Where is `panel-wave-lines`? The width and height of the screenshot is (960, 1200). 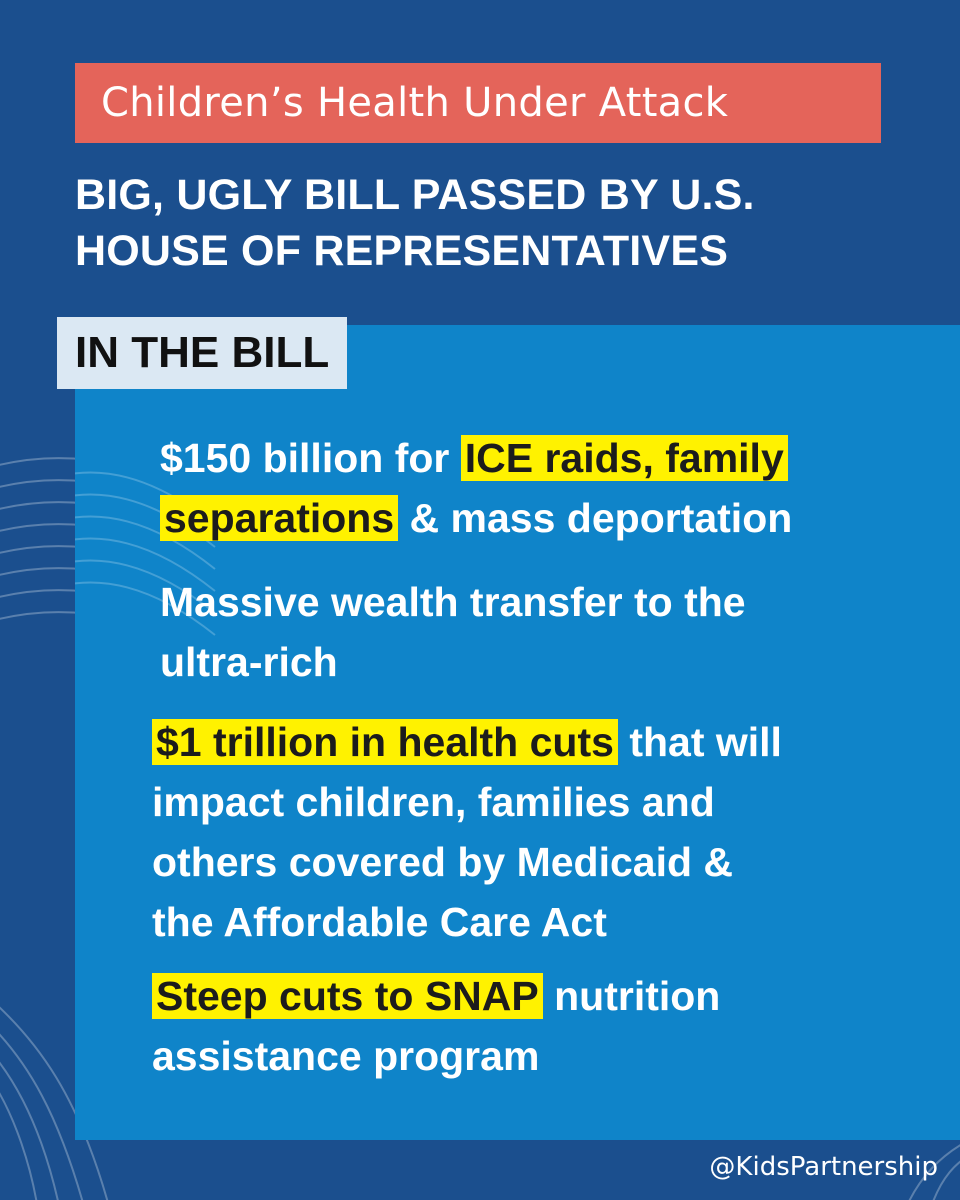
panel-wave-lines is located at coordinates (145, 553).